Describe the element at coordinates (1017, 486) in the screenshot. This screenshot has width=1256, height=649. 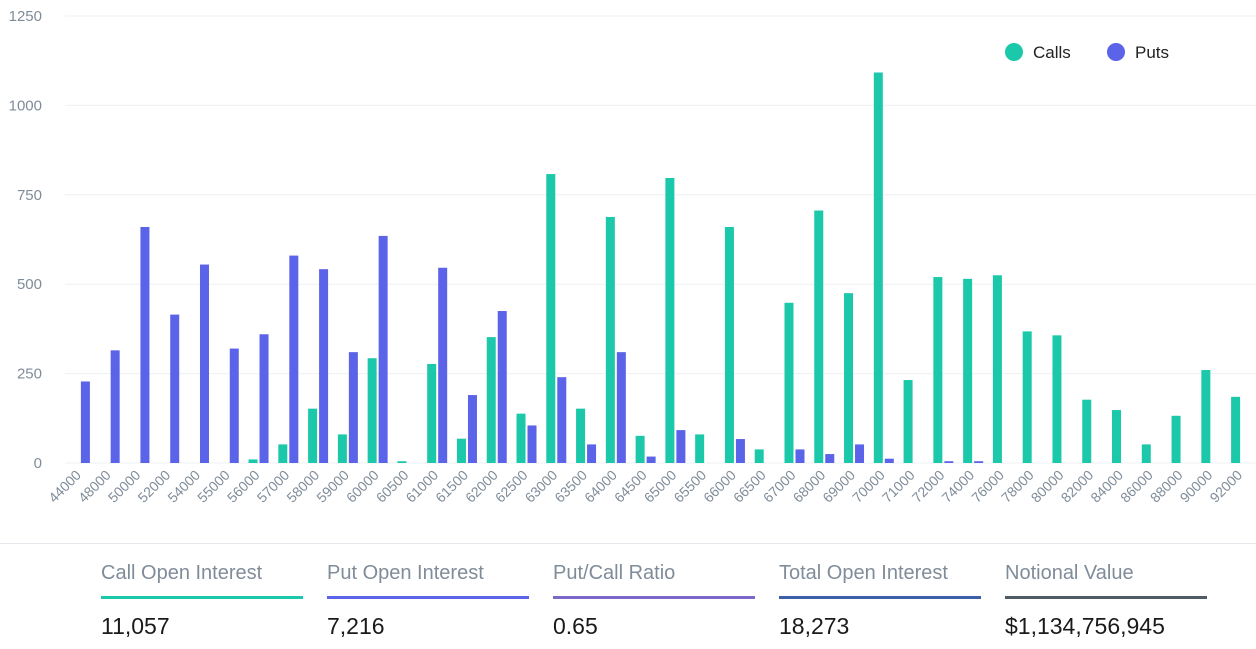
I see `x-tick-label: 78000` at that location.